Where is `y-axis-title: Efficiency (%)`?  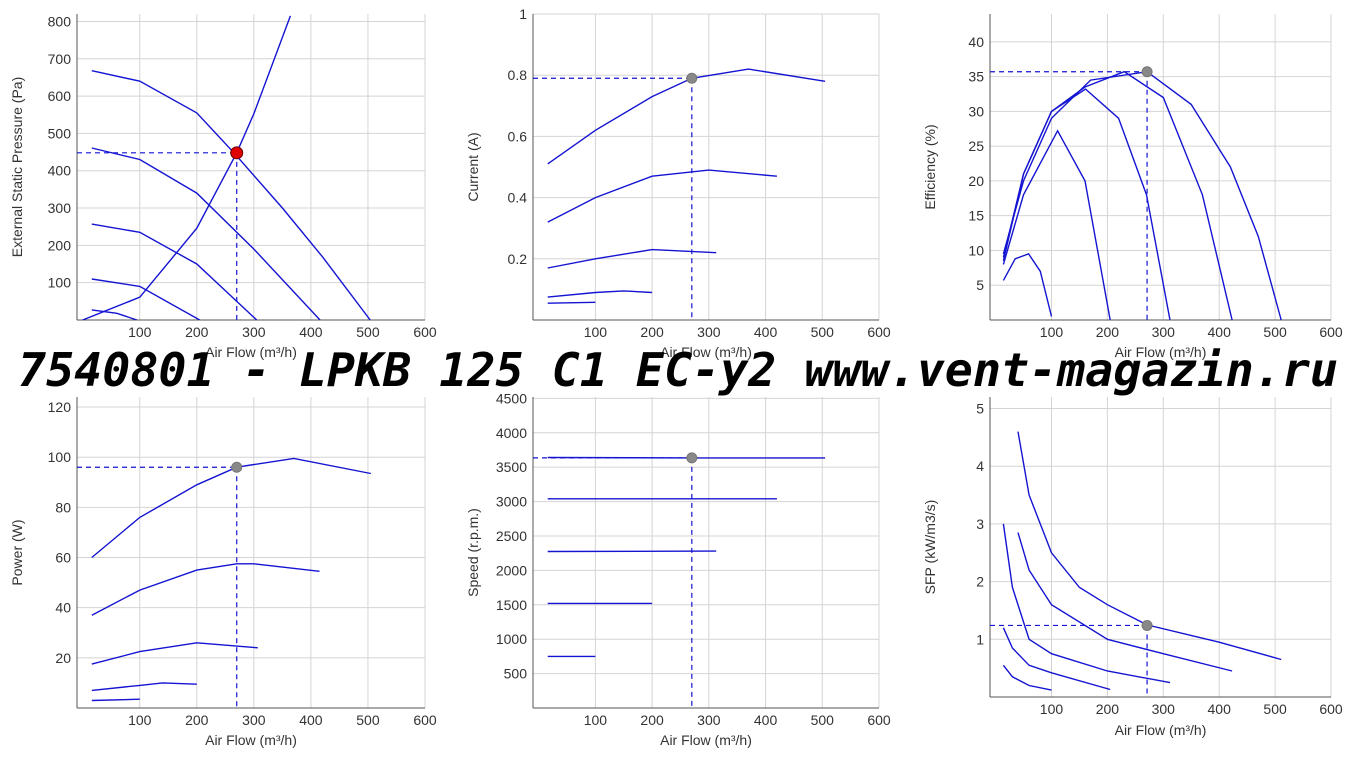
y-axis-title: Efficiency (%) is located at coordinates (930, 166).